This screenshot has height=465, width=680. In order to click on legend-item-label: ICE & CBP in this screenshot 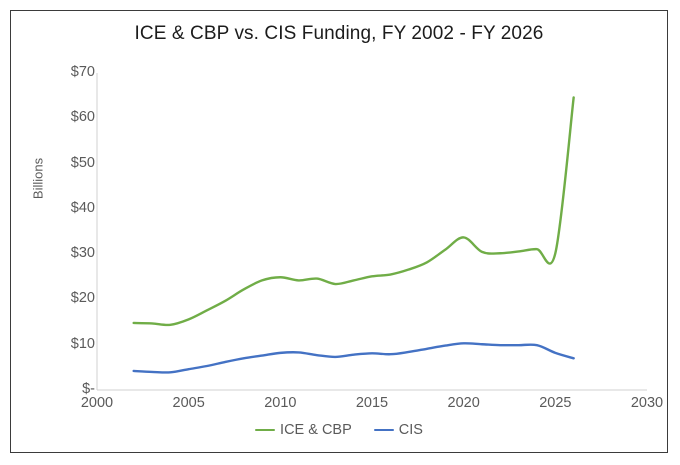, I will do `click(316, 430)`.